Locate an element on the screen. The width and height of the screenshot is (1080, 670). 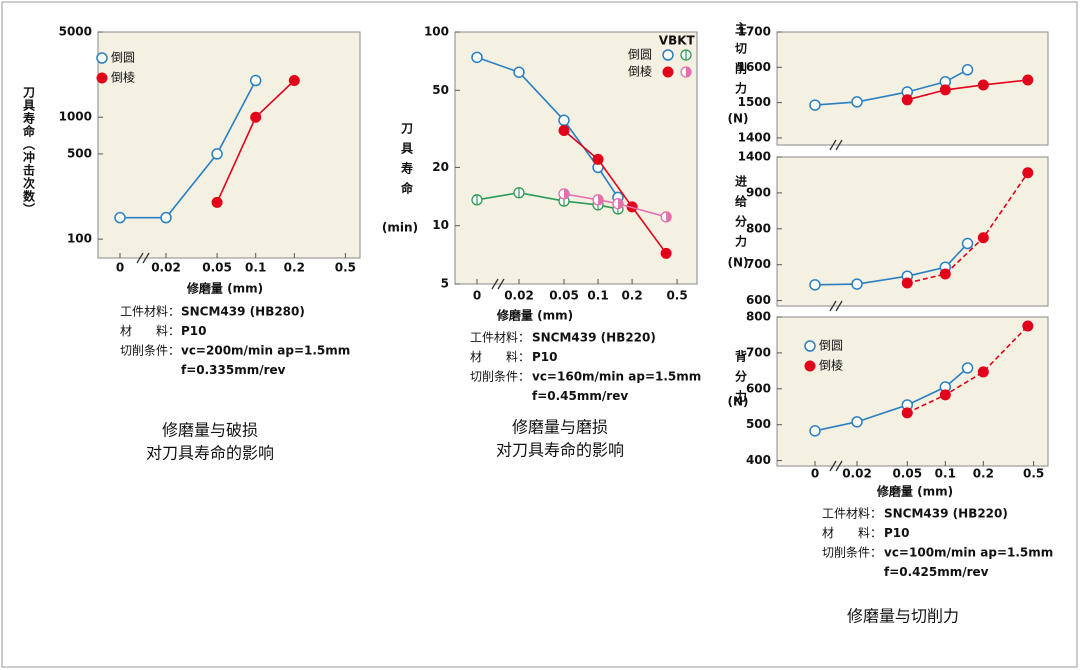
y-tick-label: 1600 is located at coordinates (754, 67).